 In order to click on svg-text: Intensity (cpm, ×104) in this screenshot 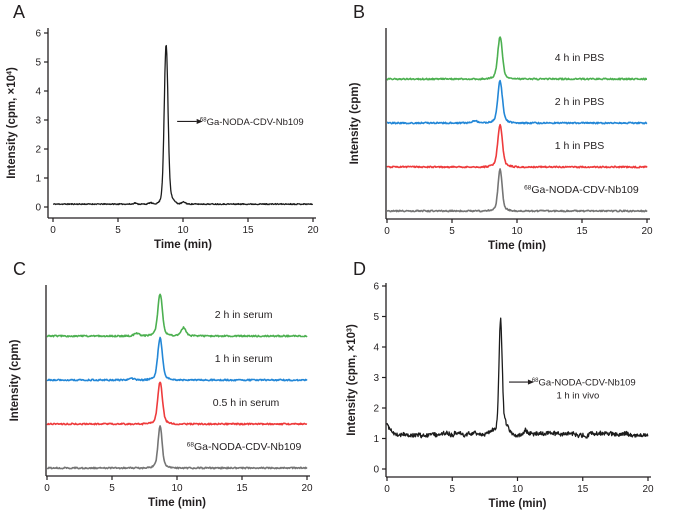, I will do `click(12, 123)`.